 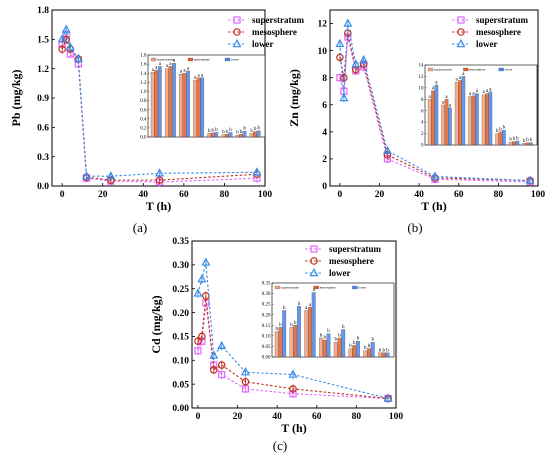 What do you see at coordinates (198, 417) in the screenshot?
I see `x-tick-label: 0` at bounding box center [198, 417].